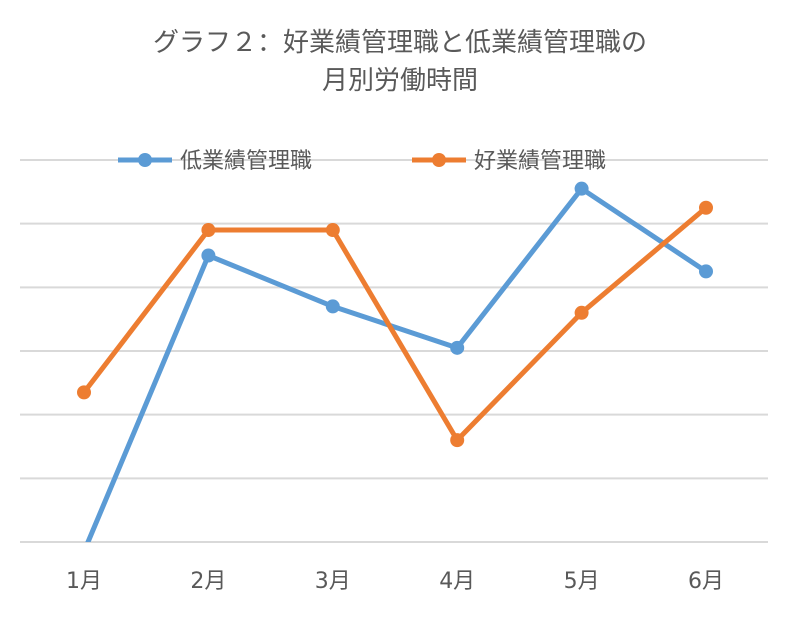  I want to click on x-tick-label: 1月, so click(84, 581).